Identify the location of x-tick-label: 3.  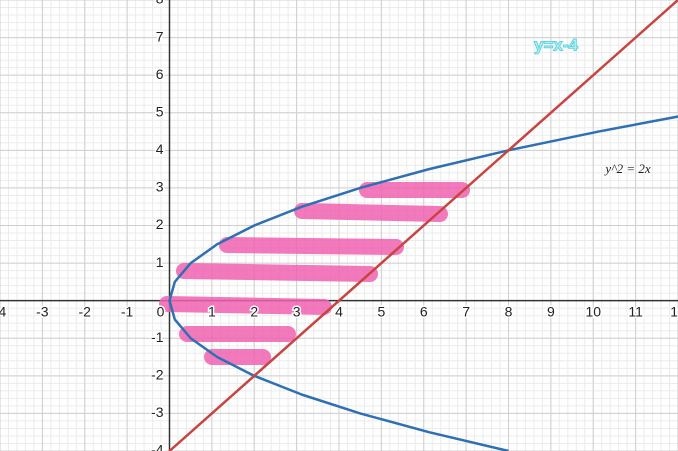
(297, 311).